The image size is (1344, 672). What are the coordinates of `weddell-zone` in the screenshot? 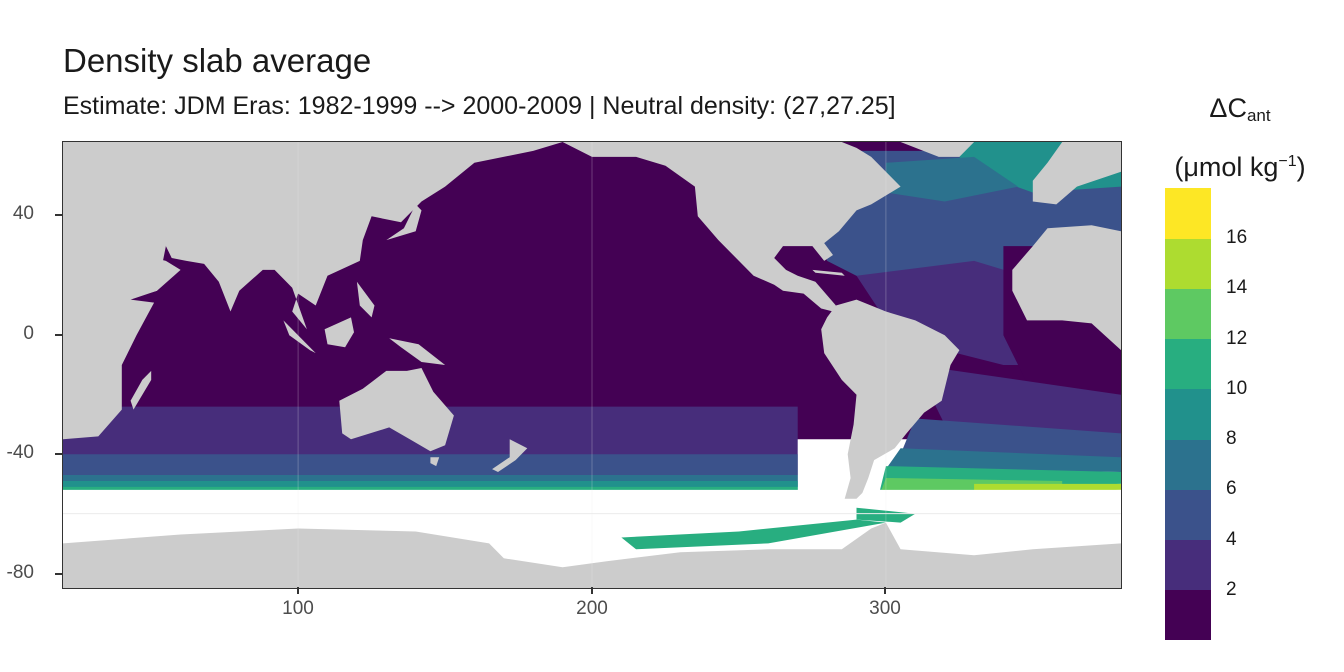 It's located at (886, 515).